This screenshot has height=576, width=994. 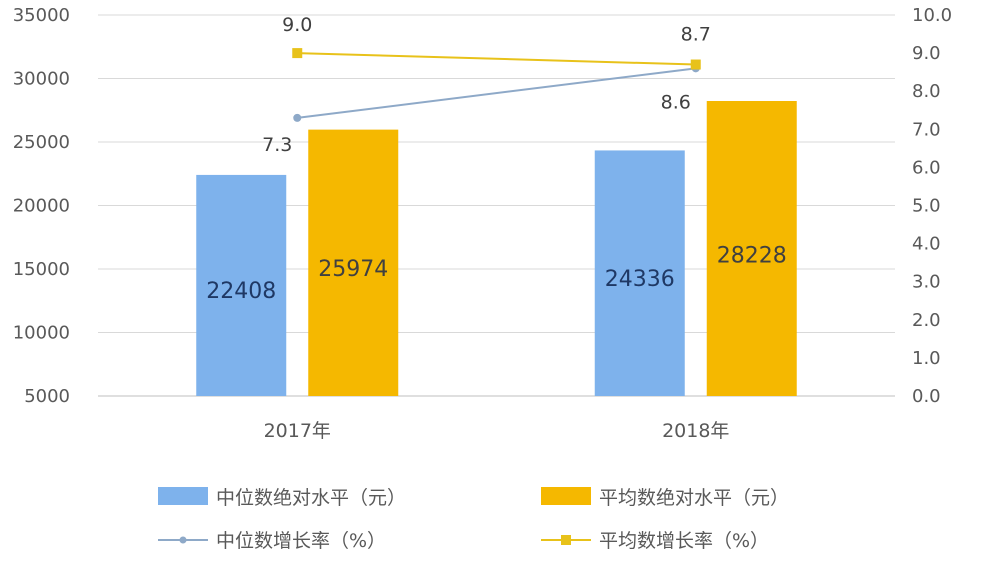 What do you see at coordinates (926, 396) in the screenshot?
I see `right-tick-label: 0.0` at bounding box center [926, 396].